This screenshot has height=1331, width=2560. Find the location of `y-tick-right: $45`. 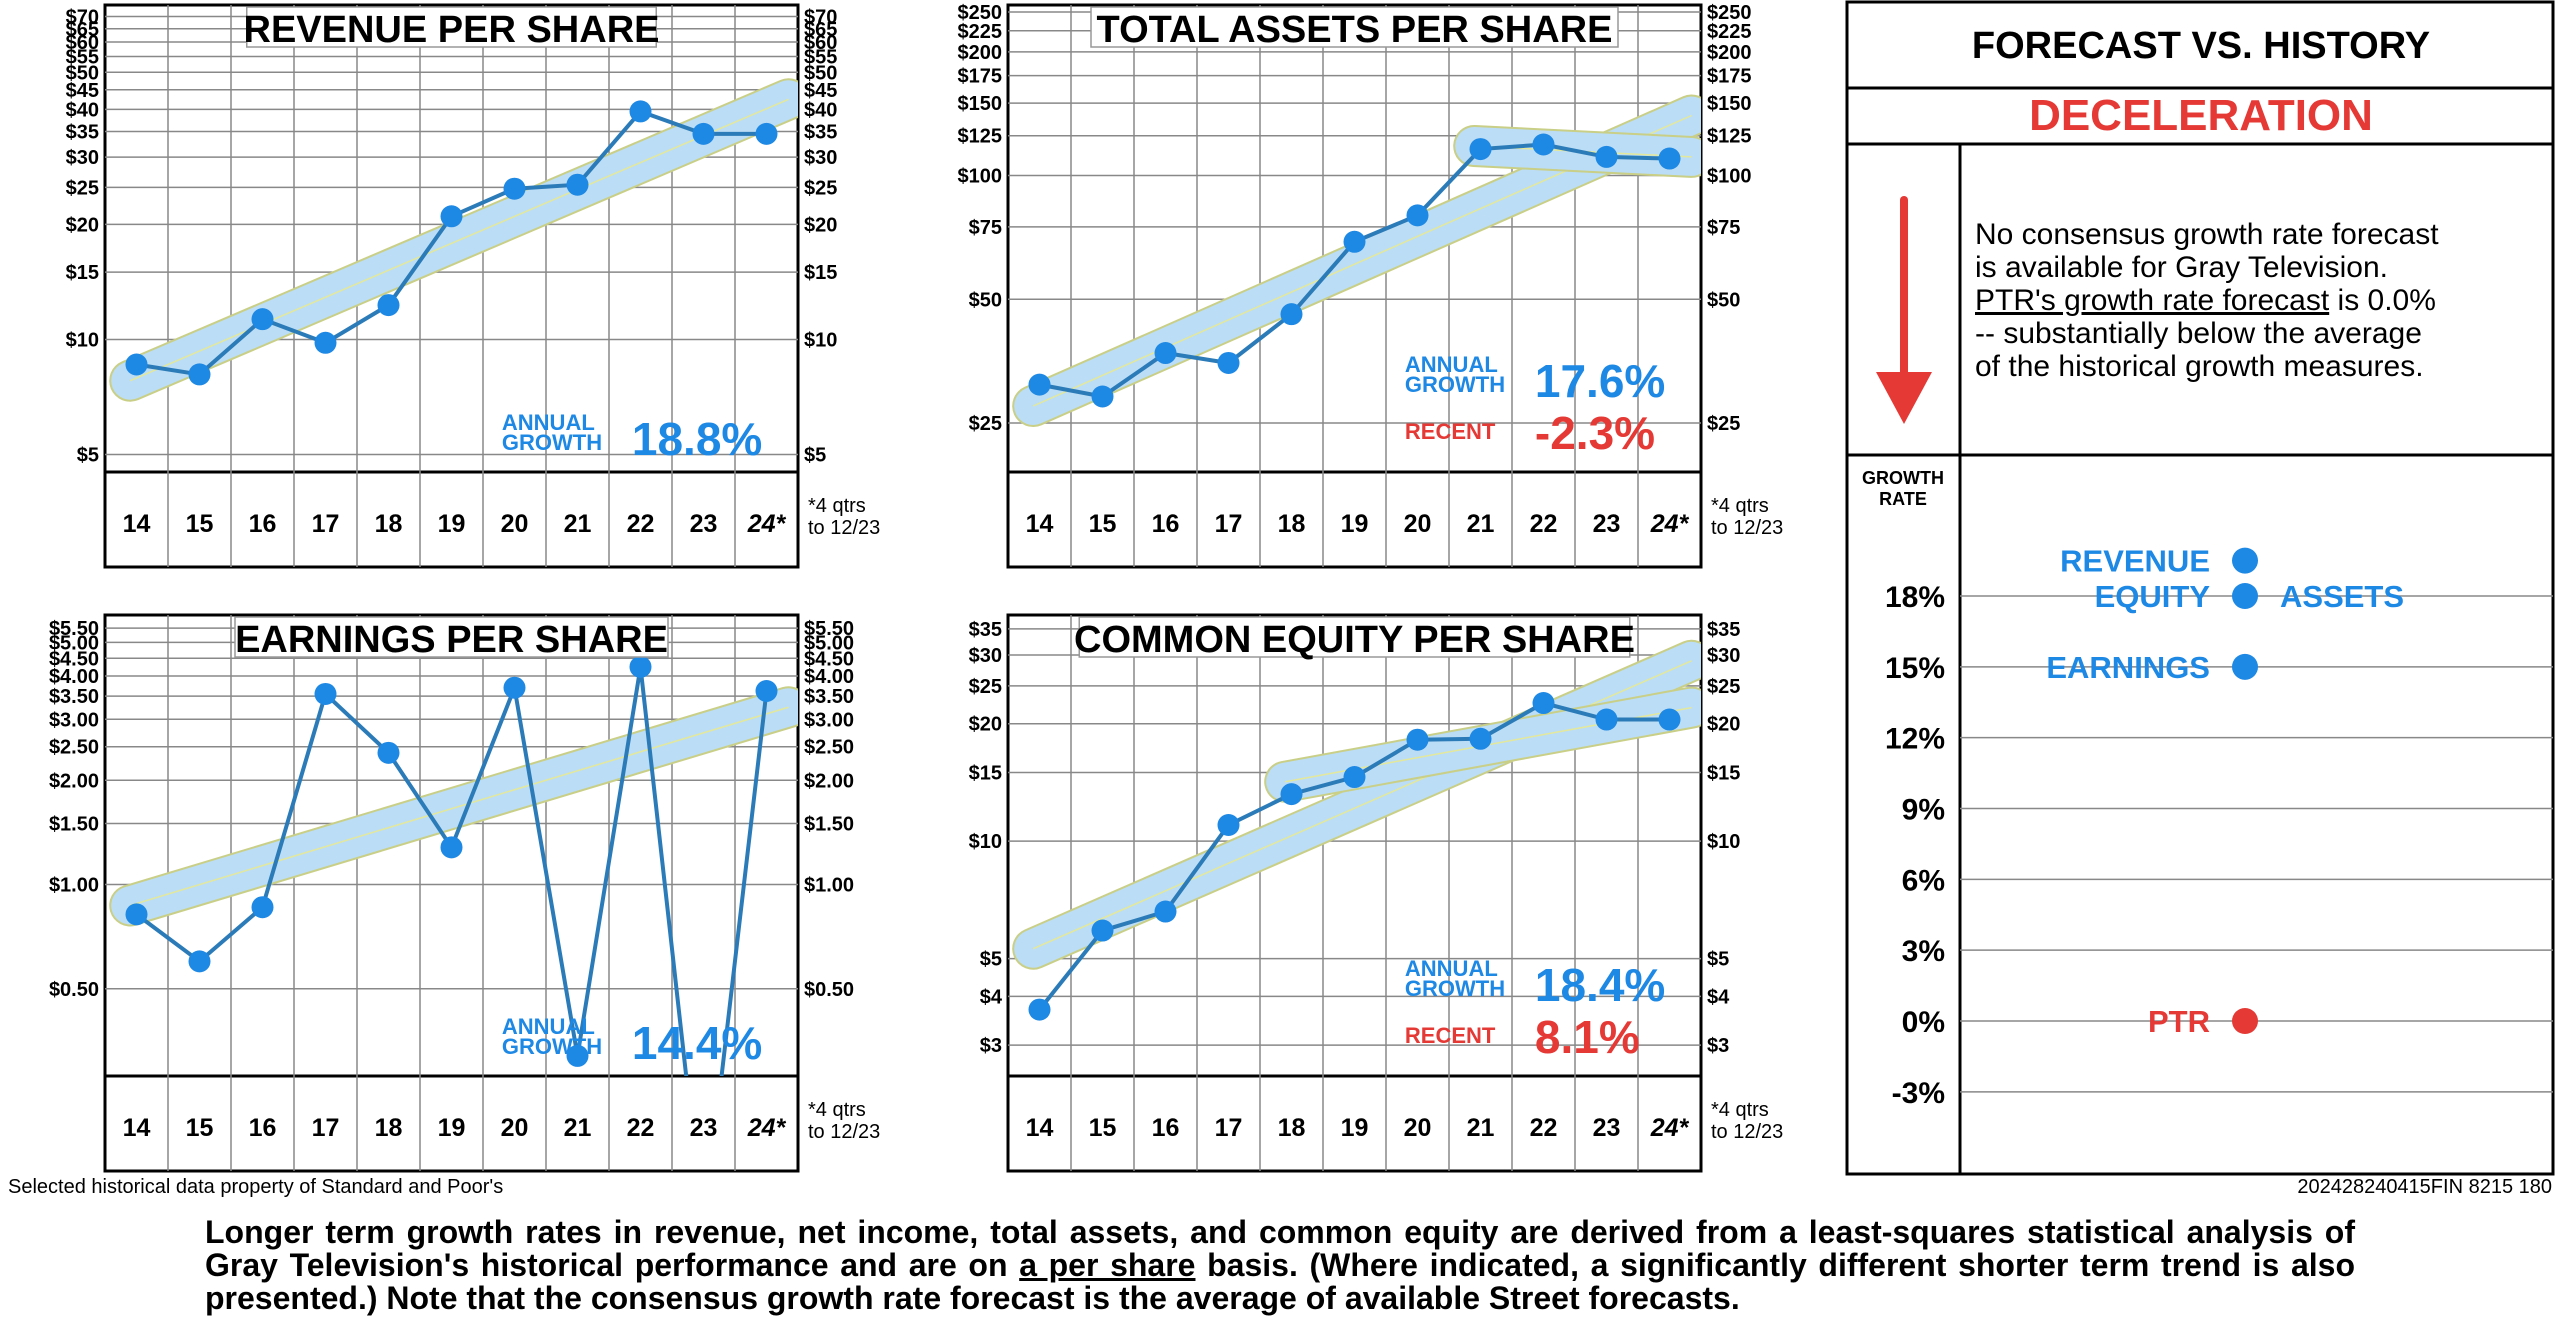

y-tick-right: $45 is located at coordinates (820, 91).